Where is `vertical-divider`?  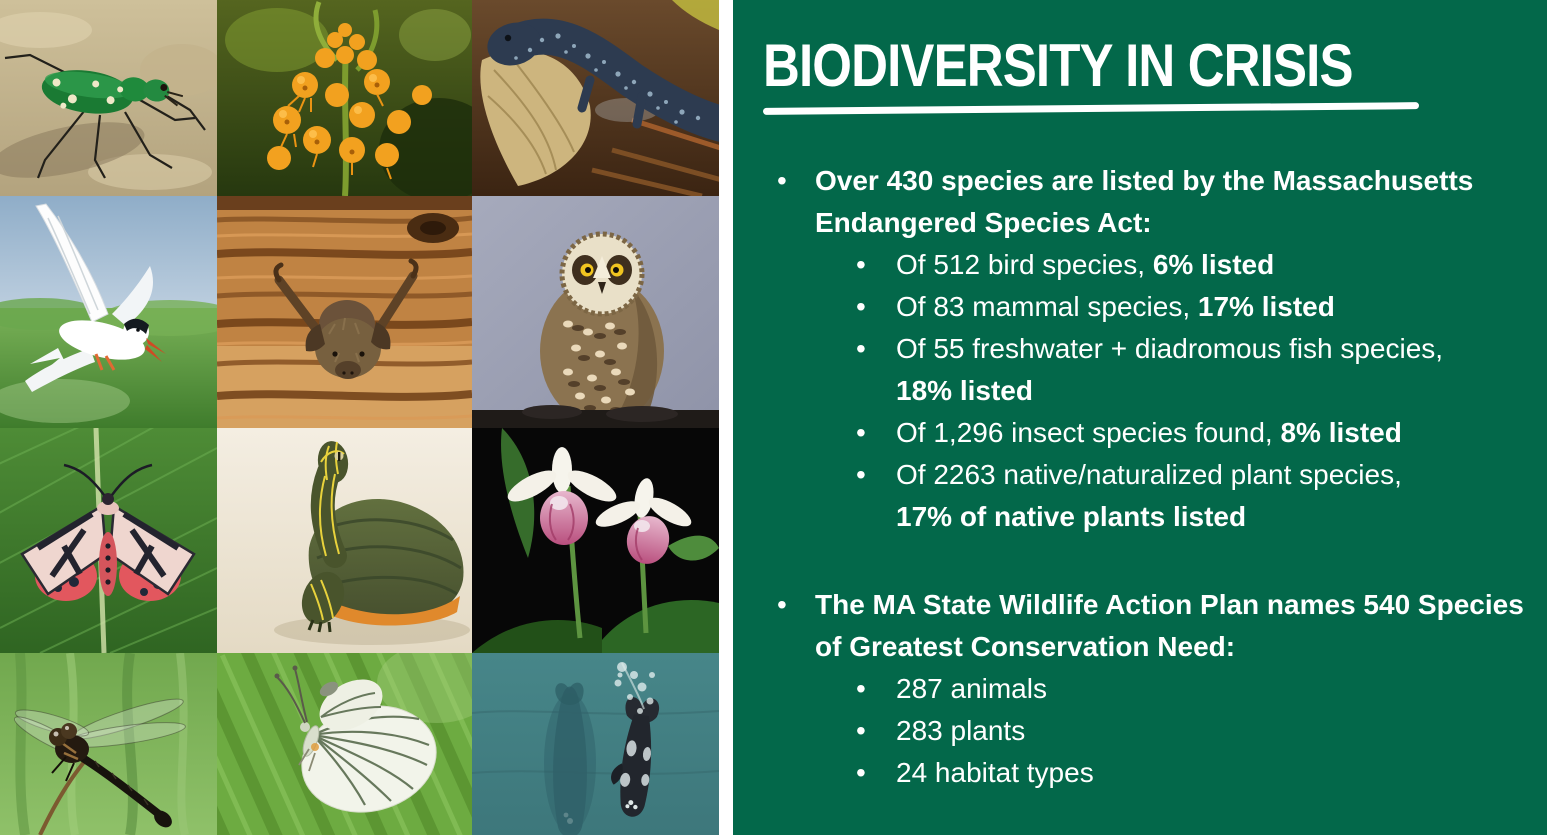
vertical-divider is located at coordinates (726, 417).